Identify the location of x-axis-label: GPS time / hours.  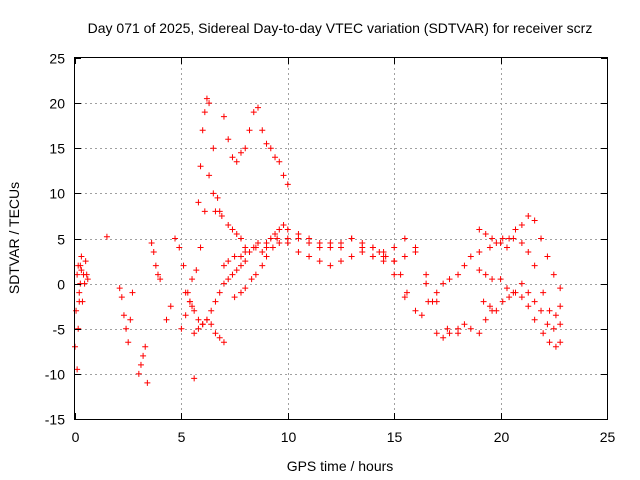
(340, 466).